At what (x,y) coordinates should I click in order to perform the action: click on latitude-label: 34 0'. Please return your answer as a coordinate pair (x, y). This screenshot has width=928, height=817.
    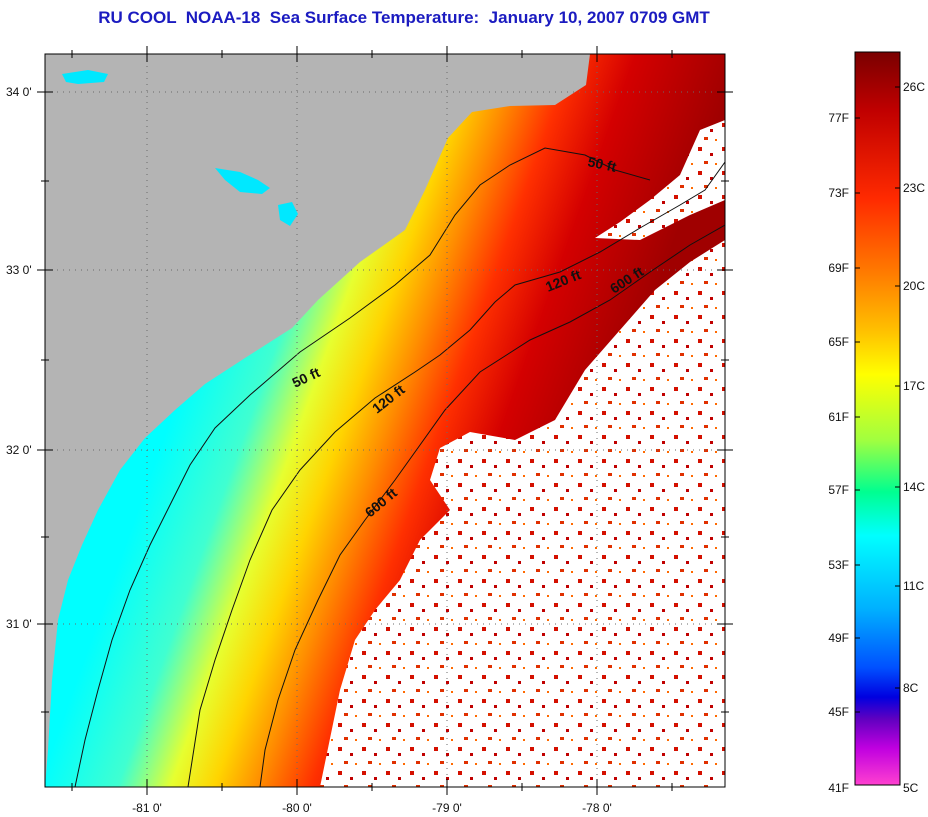
    Looking at the image, I should click on (19, 92).